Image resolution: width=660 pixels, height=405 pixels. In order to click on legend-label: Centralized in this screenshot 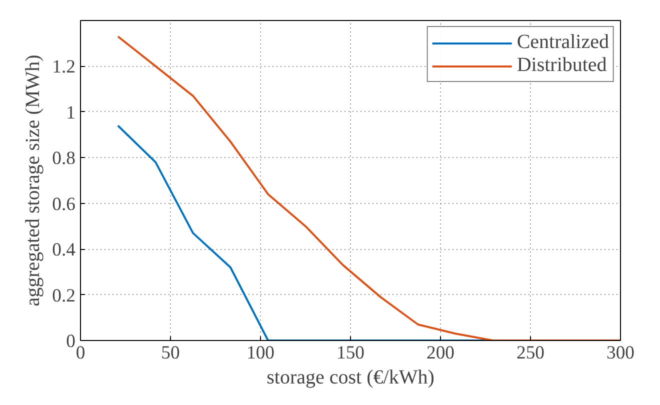, I will do `click(562, 42)`.